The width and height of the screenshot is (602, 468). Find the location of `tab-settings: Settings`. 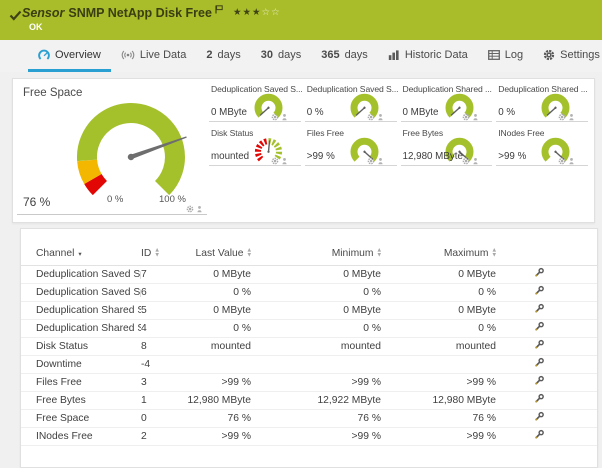

tab-settings: Settings is located at coordinates (567, 56).